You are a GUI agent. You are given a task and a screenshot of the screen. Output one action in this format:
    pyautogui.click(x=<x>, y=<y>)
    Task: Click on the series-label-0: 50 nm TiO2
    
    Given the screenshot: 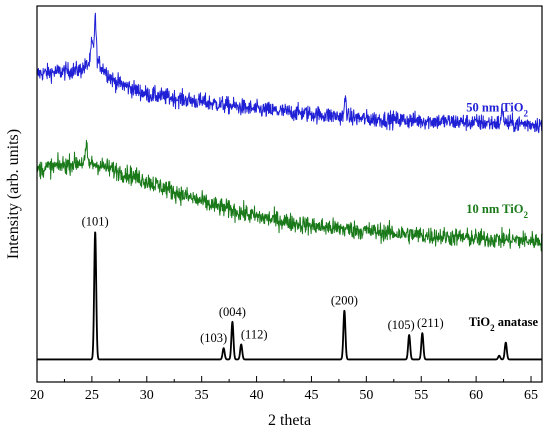 What is the action you would take?
    pyautogui.click(x=497, y=110)
    